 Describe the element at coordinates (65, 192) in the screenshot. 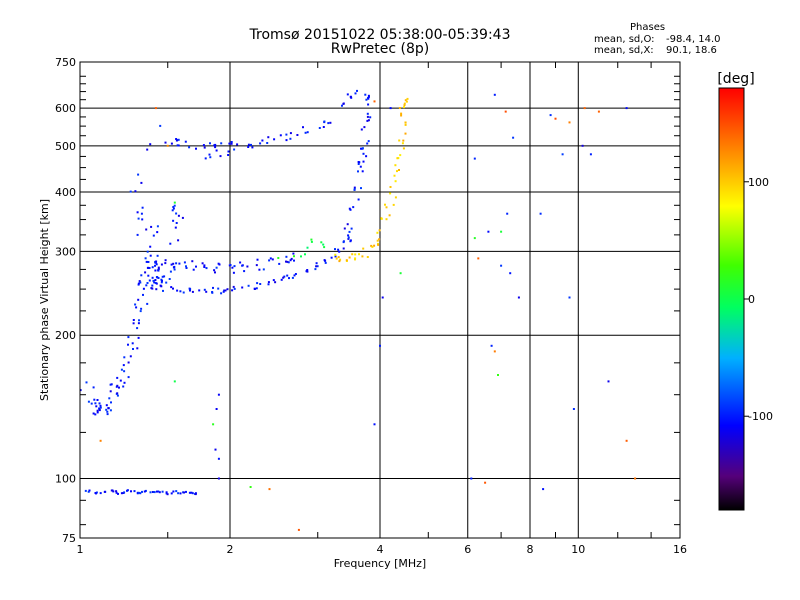

I see `y-tick-label: 400` at that location.